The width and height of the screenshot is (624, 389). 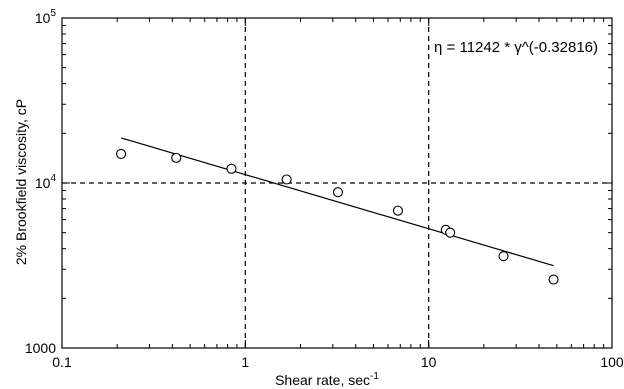 What do you see at coordinates (374, 376) in the screenshot?
I see `x-axis-label-superscript: -1` at bounding box center [374, 376].